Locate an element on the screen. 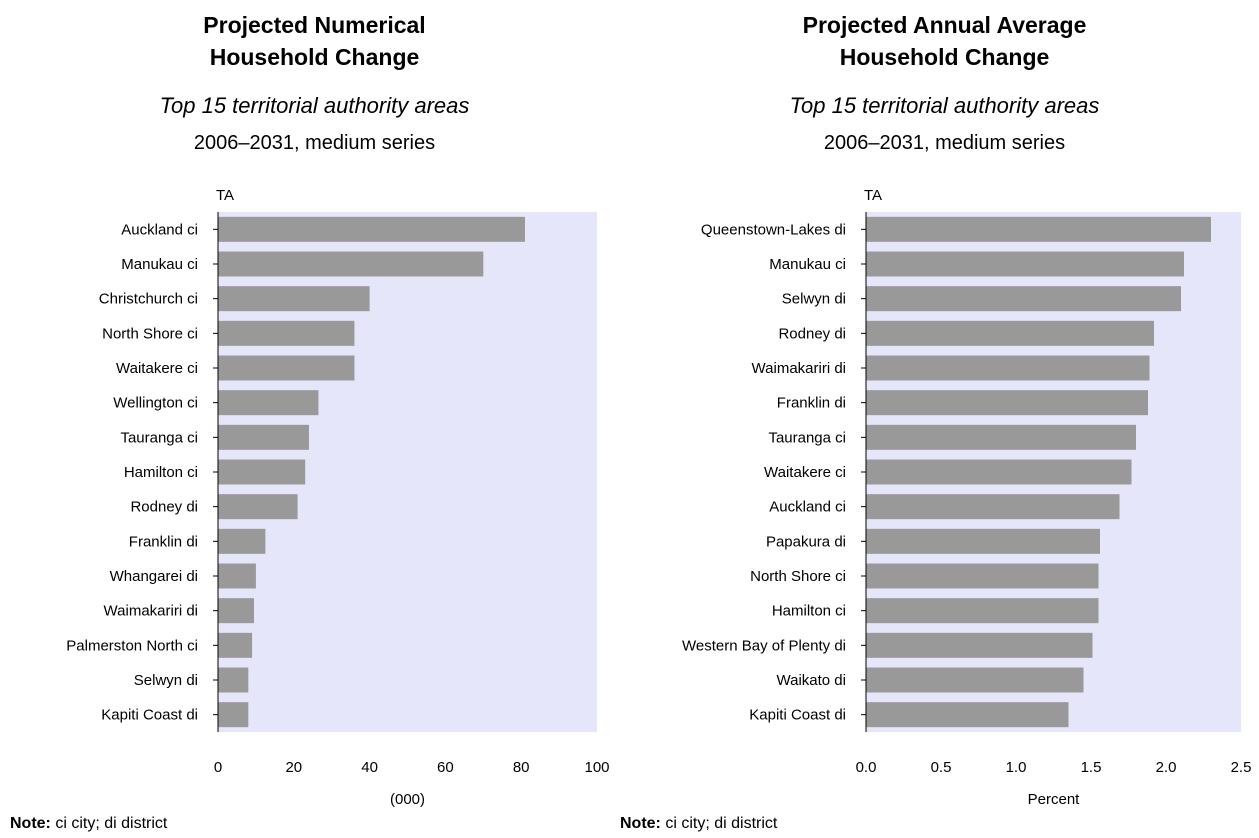 The width and height of the screenshot is (1259, 838). category-label: Christchurch ci is located at coordinates (148, 299).